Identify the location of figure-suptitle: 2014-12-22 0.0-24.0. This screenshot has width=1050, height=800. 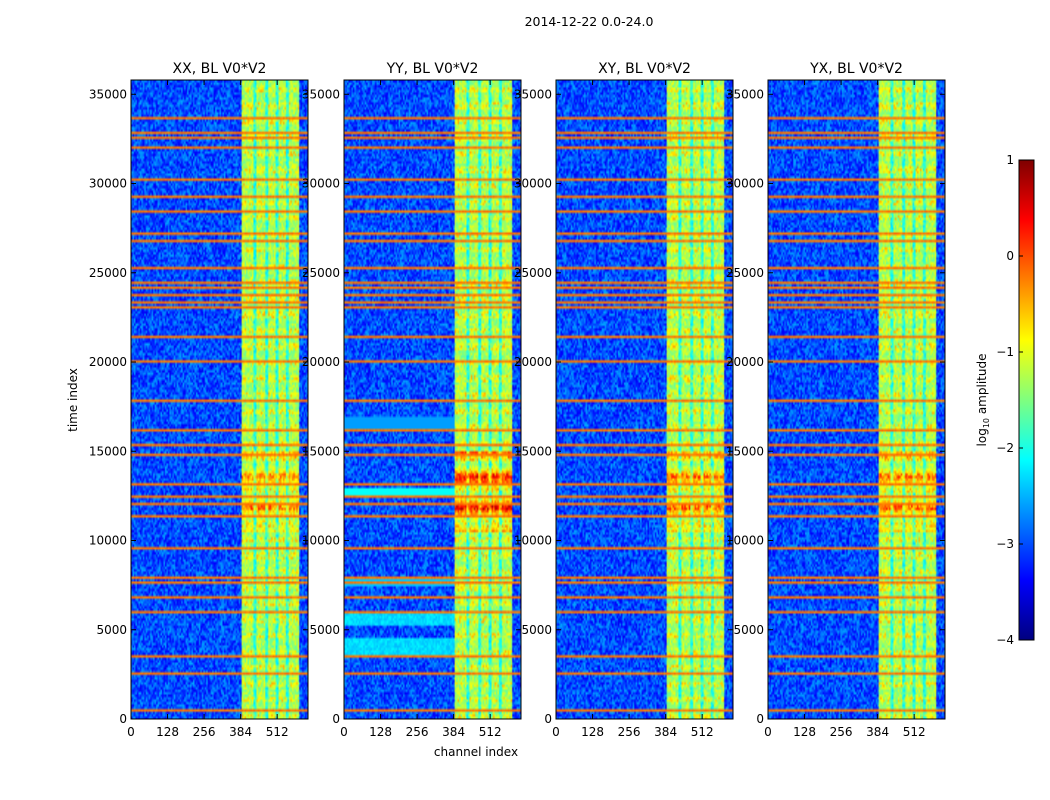
(589, 21).